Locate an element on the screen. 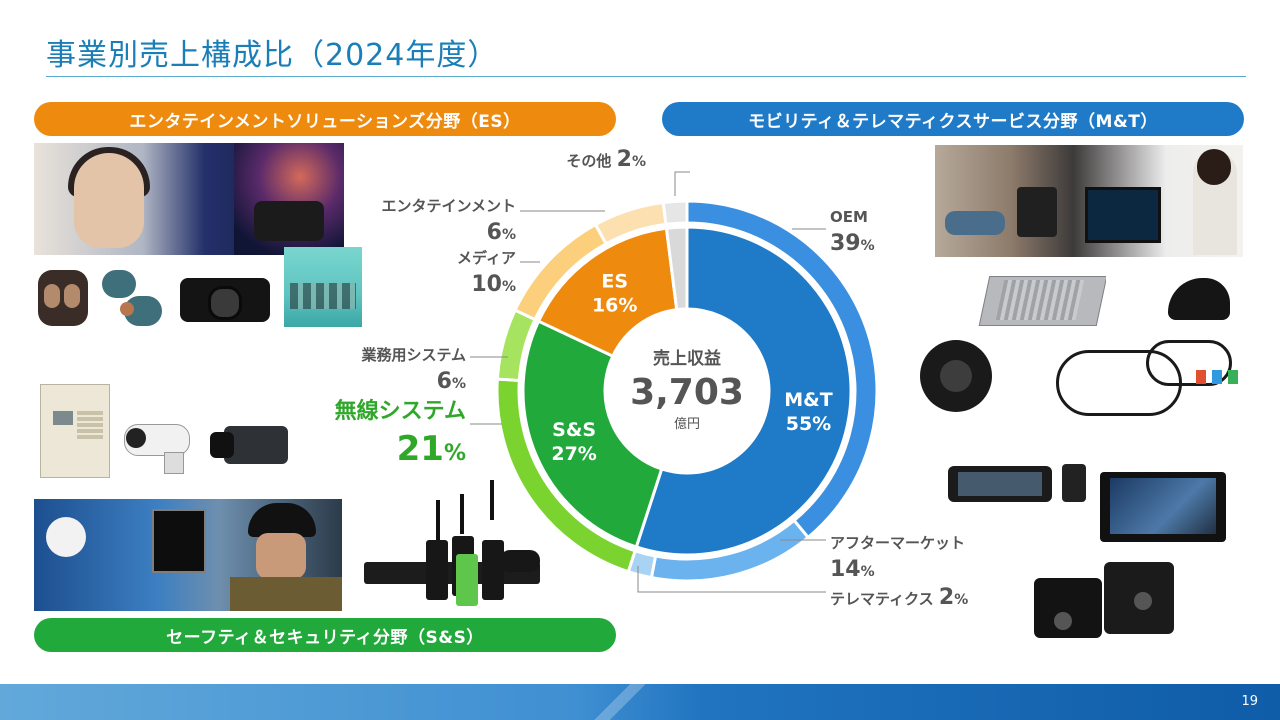  inner-value-es: 16% is located at coordinates (614, 305).